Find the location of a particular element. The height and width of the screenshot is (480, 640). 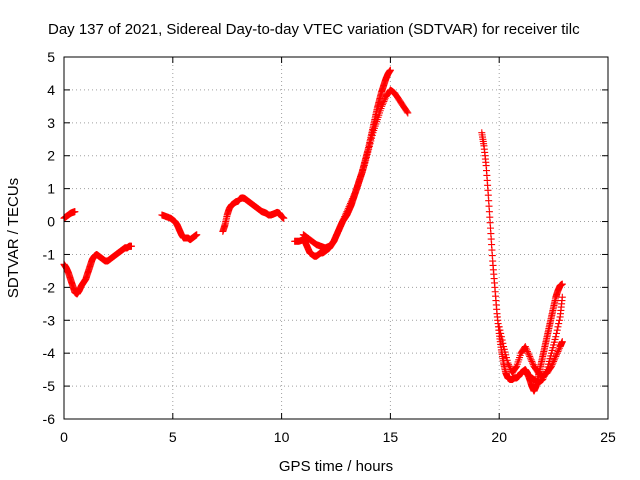

x-tick-label: 15 is located at coordinates (391, 437).